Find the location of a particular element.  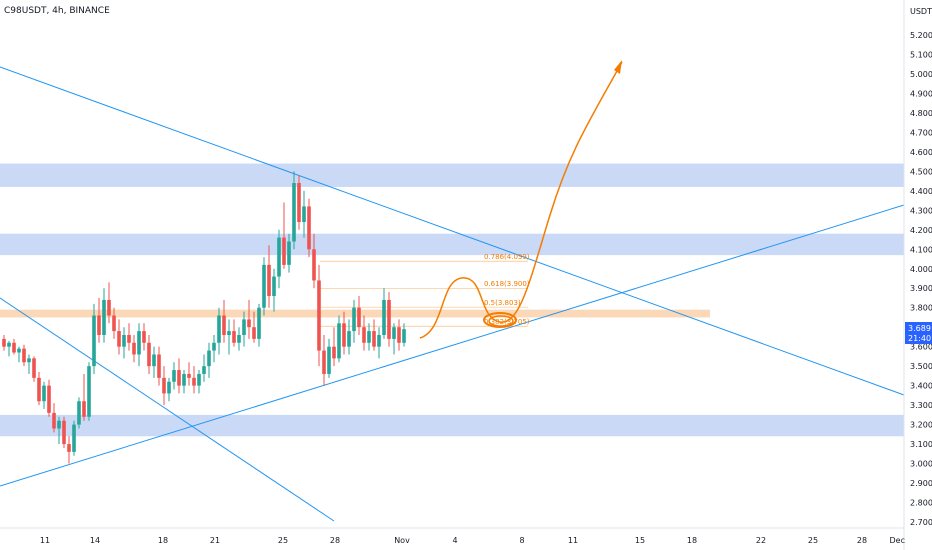

price-tick-label: 3.800 is located at coordinates (921, 308).